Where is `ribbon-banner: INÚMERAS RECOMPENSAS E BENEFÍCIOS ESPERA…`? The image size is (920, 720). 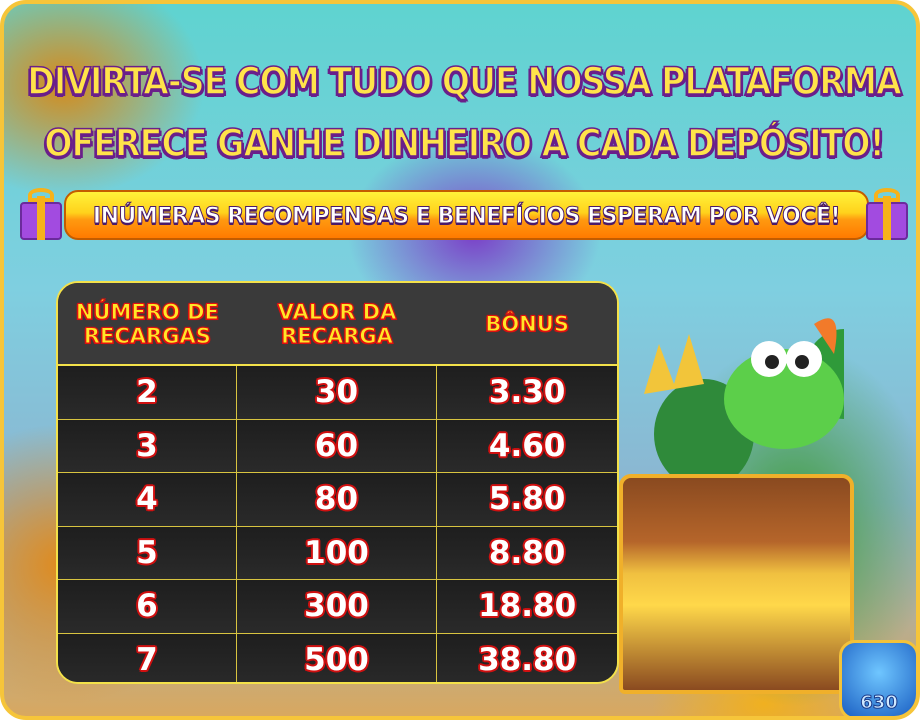
ribbon-banner: INÚMERAS RECOMPENSAS E BENEFÍCIOS ESPERA… is located at coordinates (466, 215).